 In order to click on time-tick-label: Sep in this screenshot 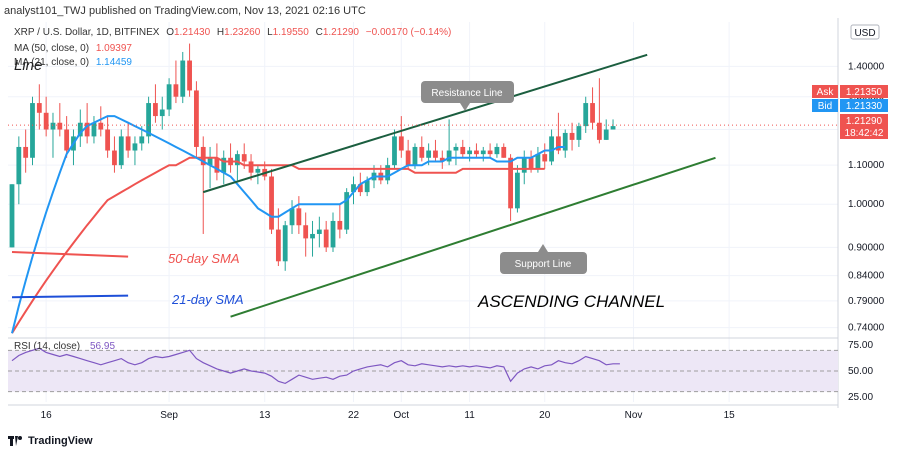, I will do `click(169, 415)`.